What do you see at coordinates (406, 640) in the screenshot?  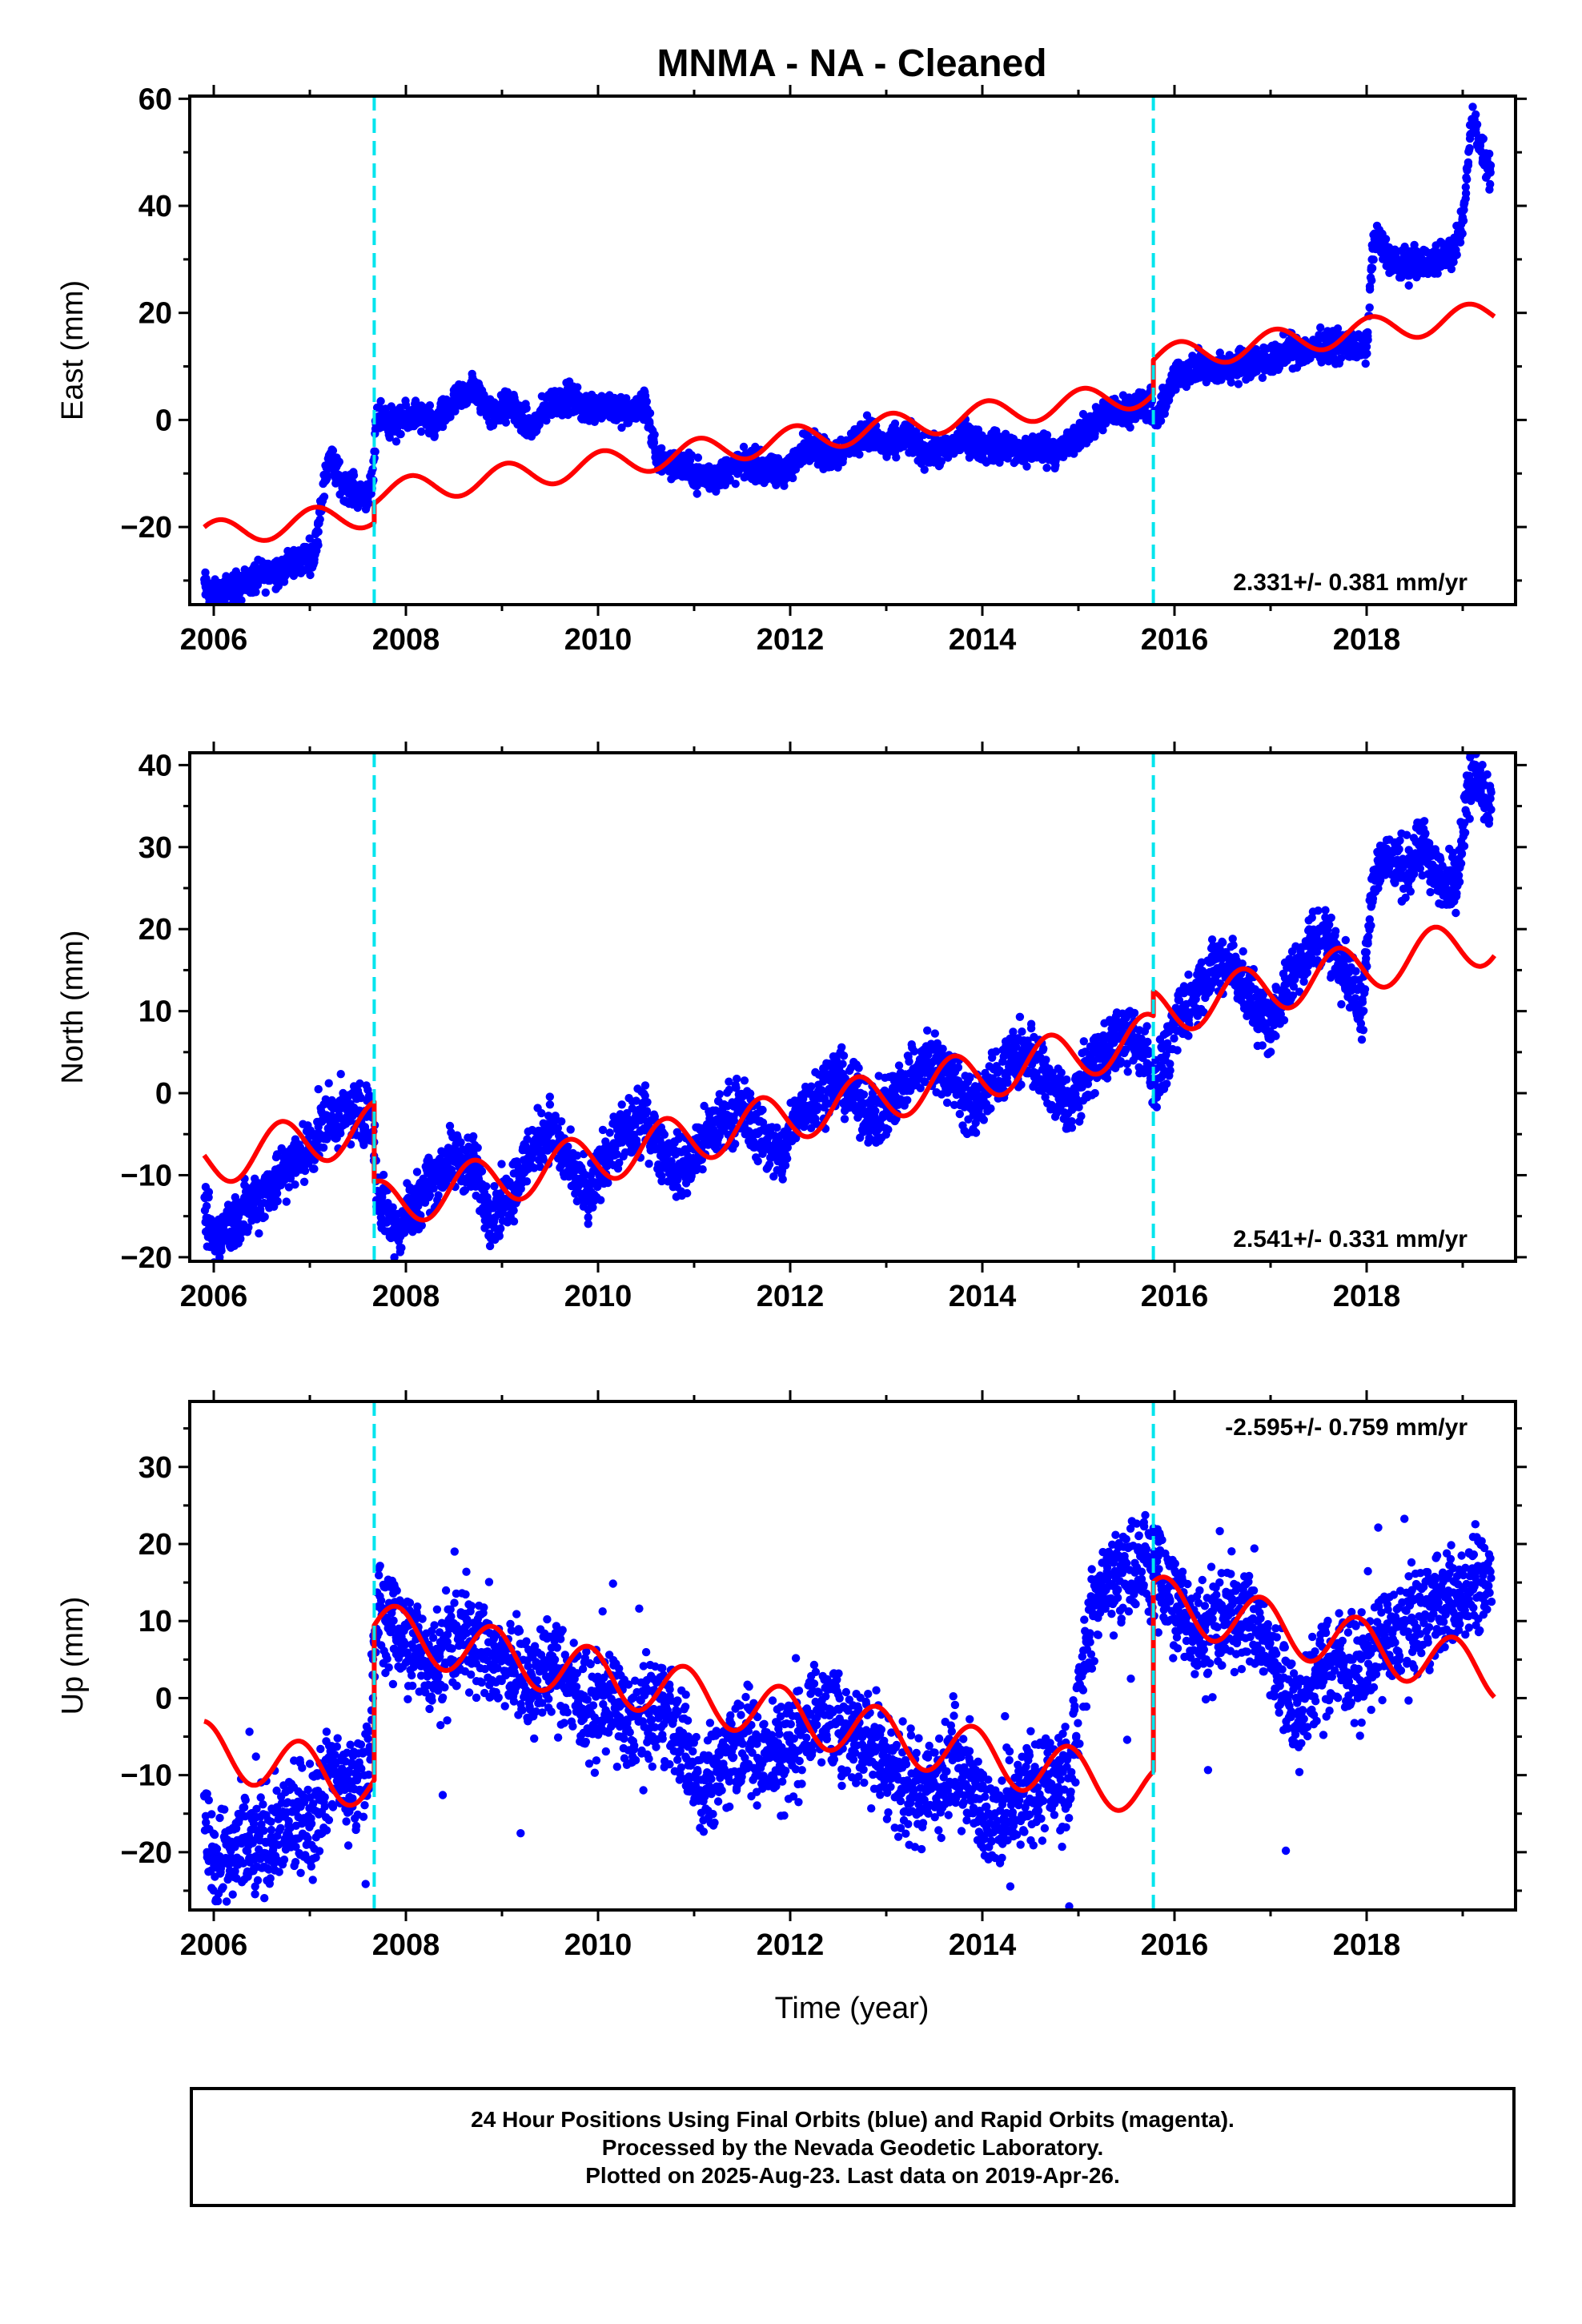 I see `x-tick-label: 2008` at bounding box center [406, 640].